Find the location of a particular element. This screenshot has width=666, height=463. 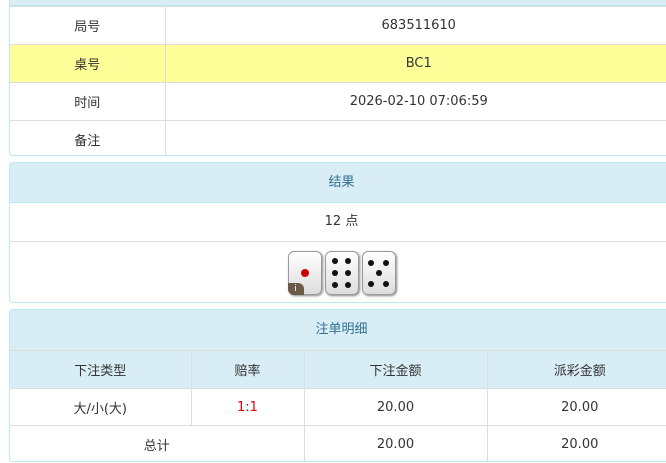

row-table: 桌号 BC1 is located at coordinates (338, 63).